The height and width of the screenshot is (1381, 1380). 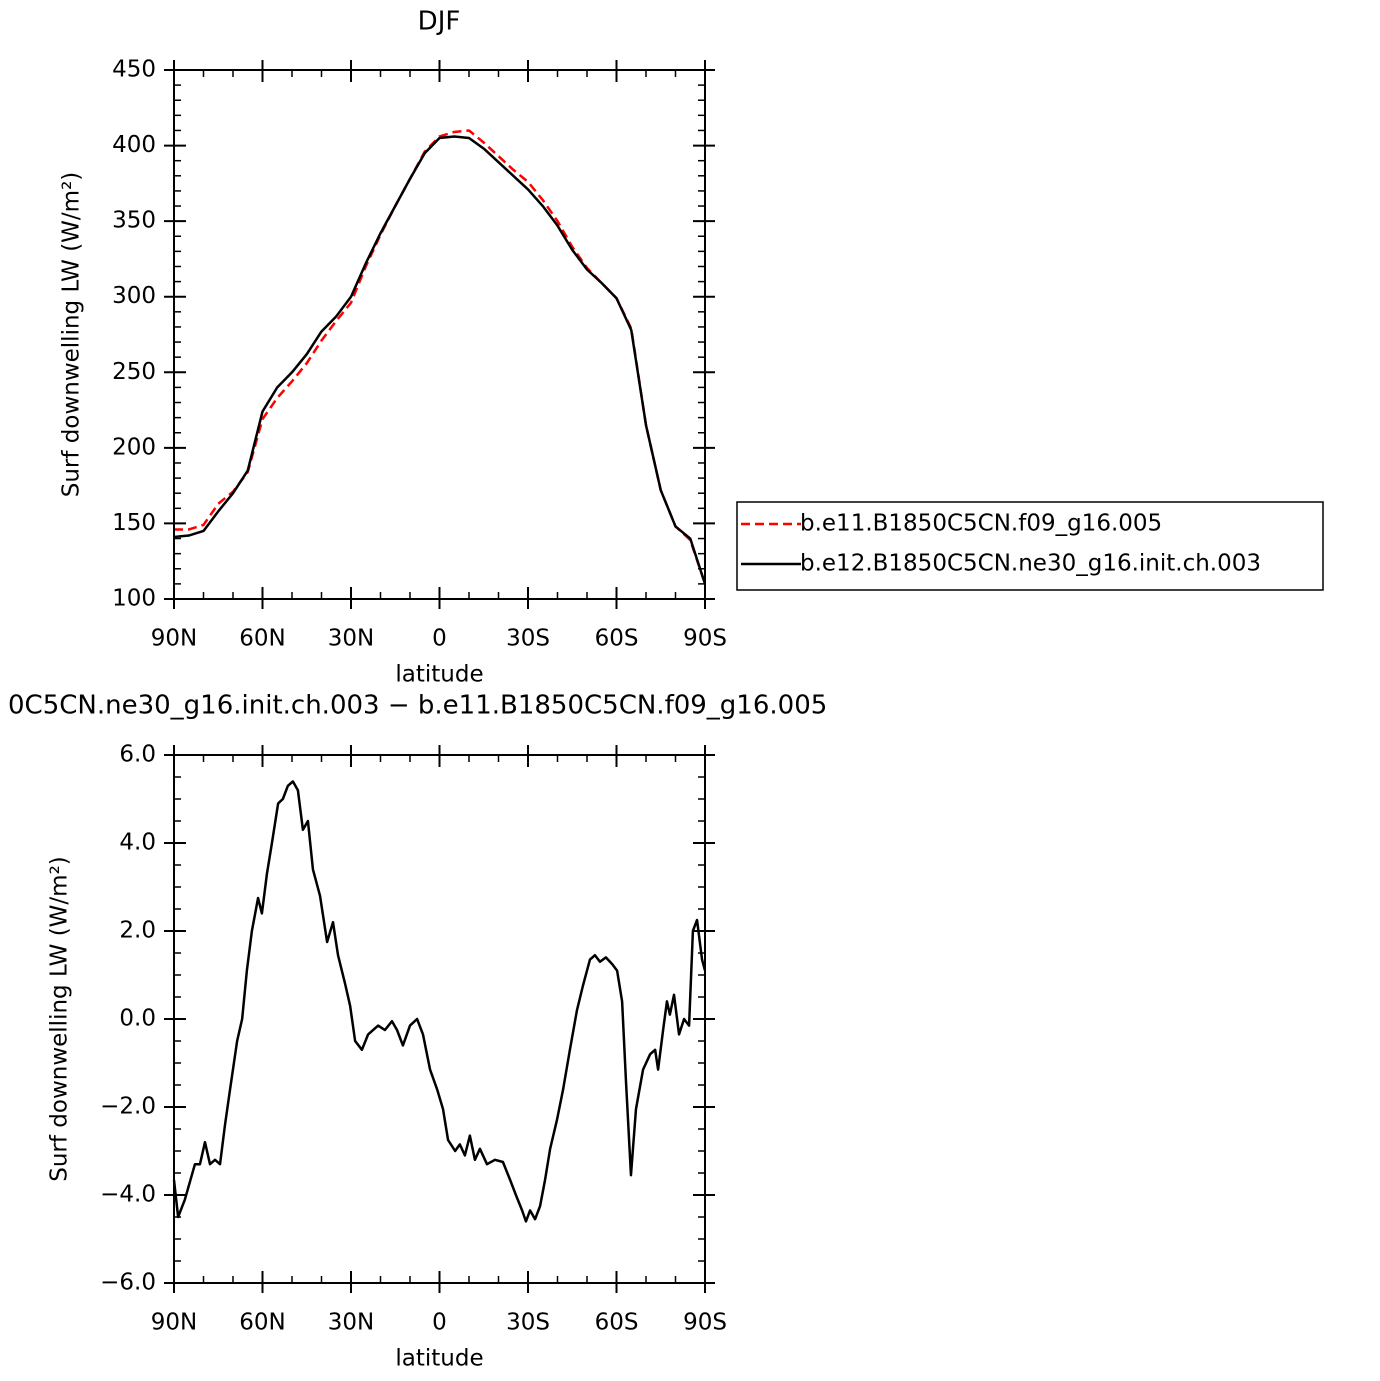 What do you see at coordinates (439, 22) in the screenshot?
I see `chart-title: DJF` at bounding box center [439, 22].